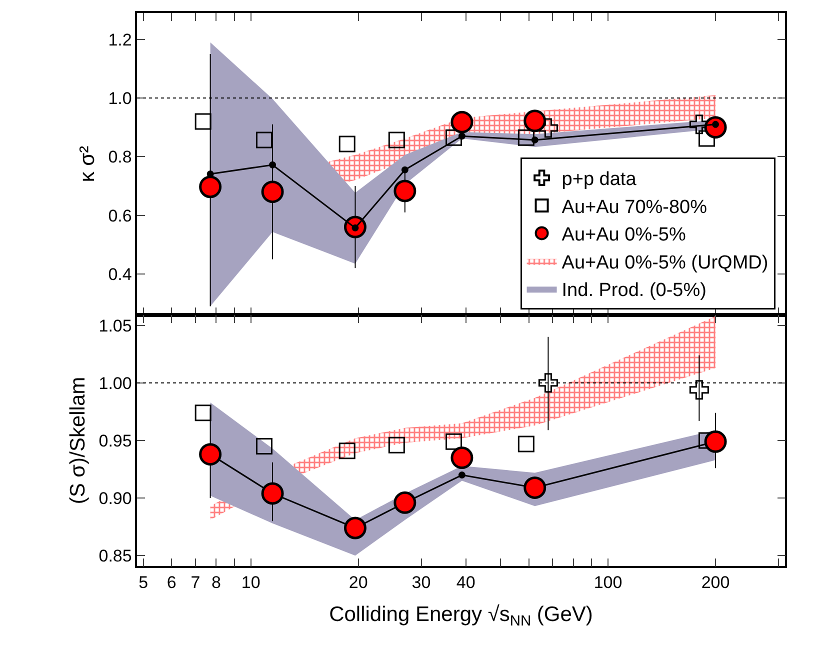 The image size is (825, 658). I want to click on x-tick-label: 6, so click(171, 582).